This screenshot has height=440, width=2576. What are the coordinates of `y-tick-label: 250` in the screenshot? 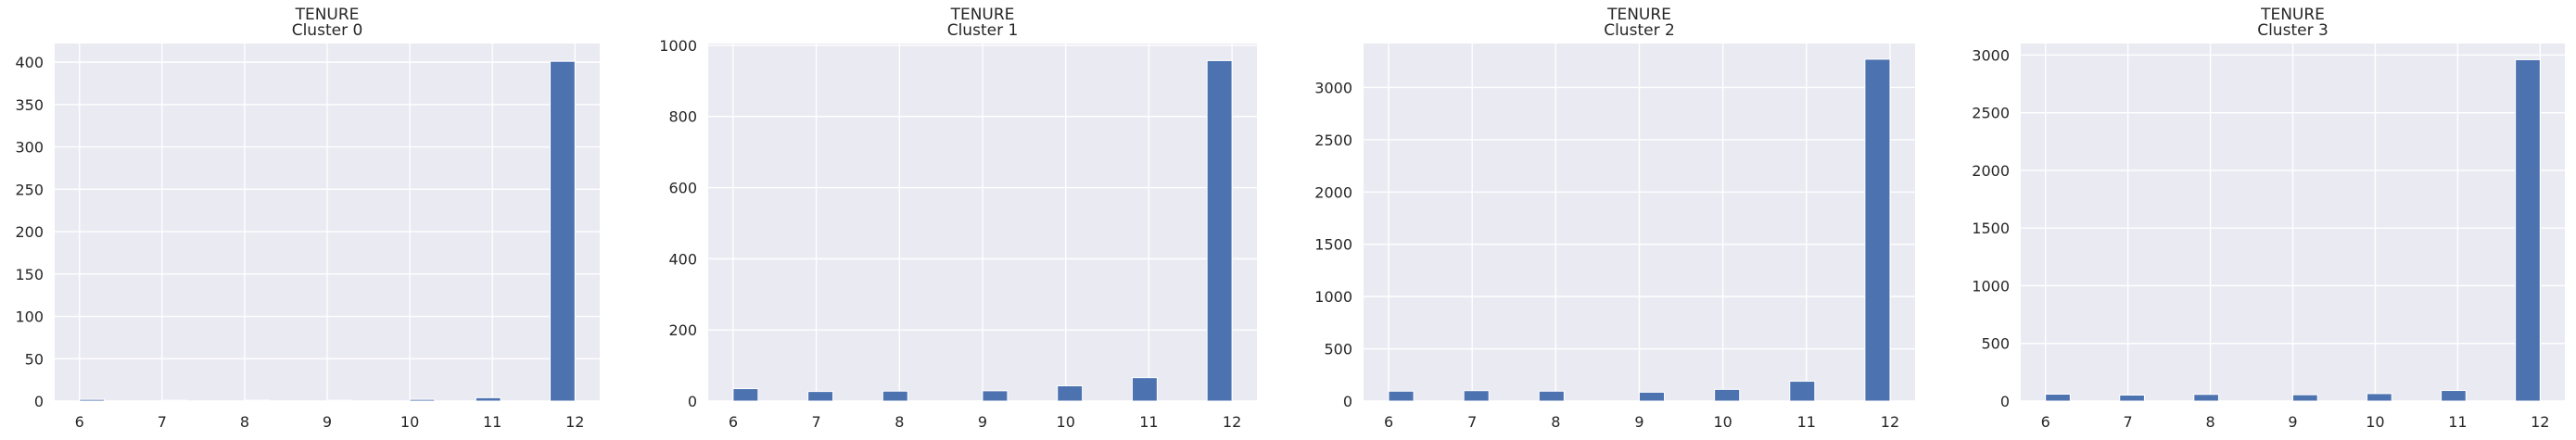 It's located at (29, 190).